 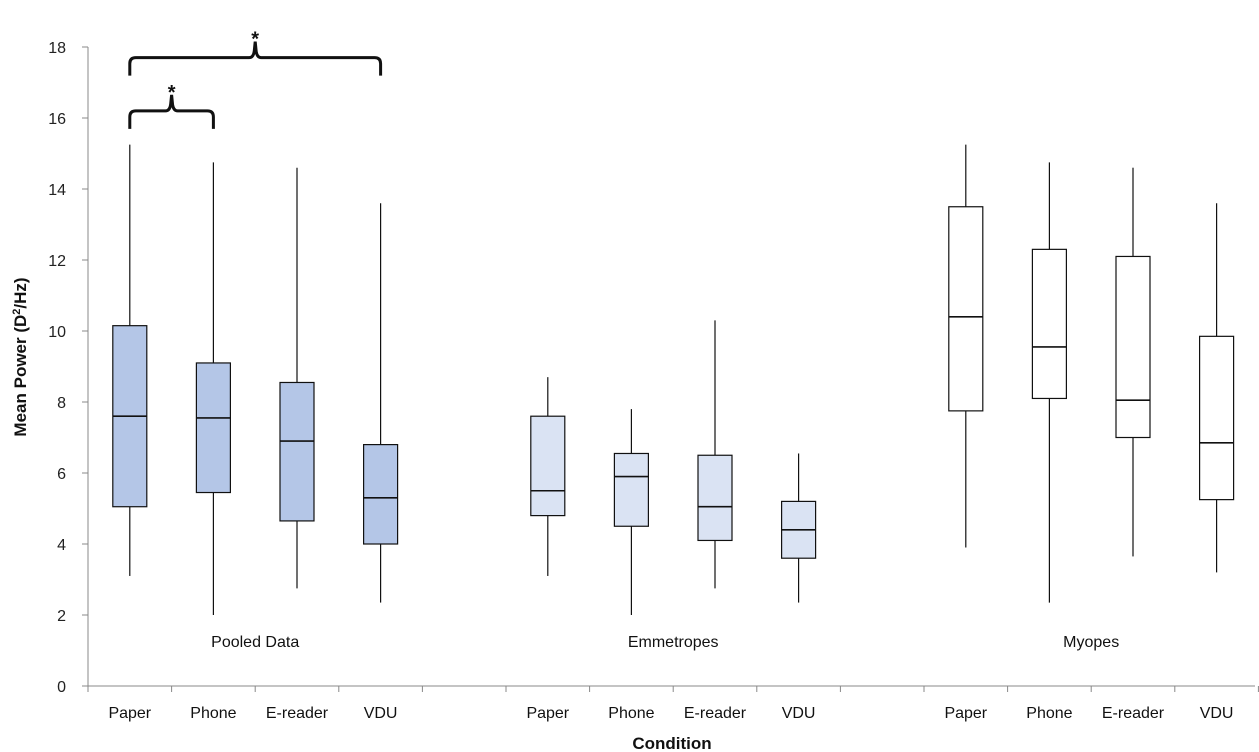 I want to click on x-axis, so click(x=673, y=688).